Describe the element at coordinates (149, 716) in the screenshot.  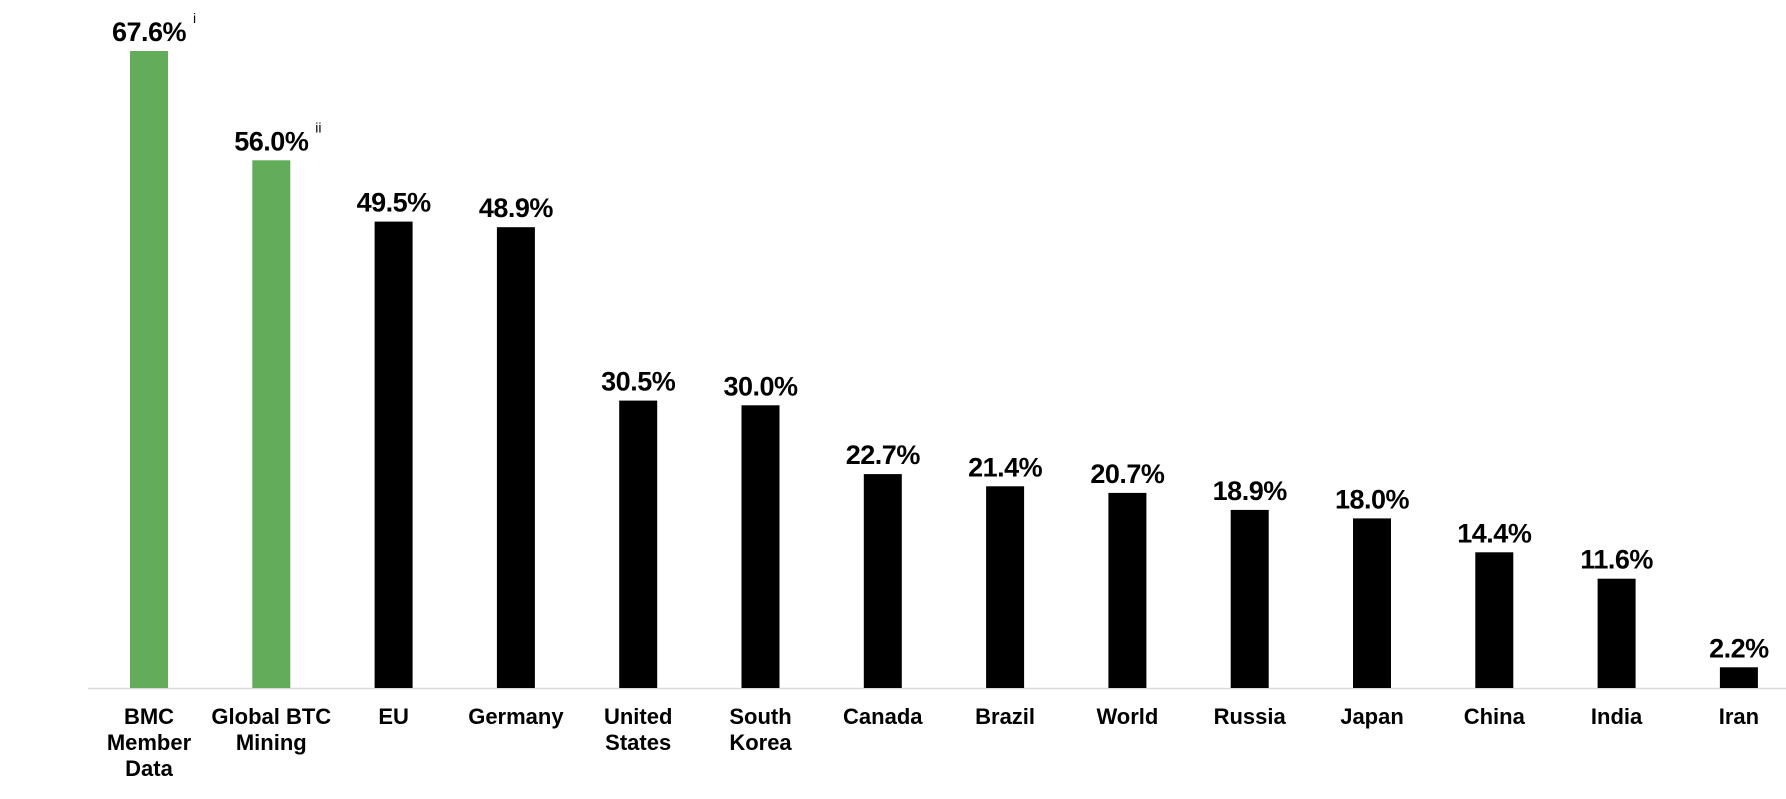
I see `category-label-line: BMC` at that location.